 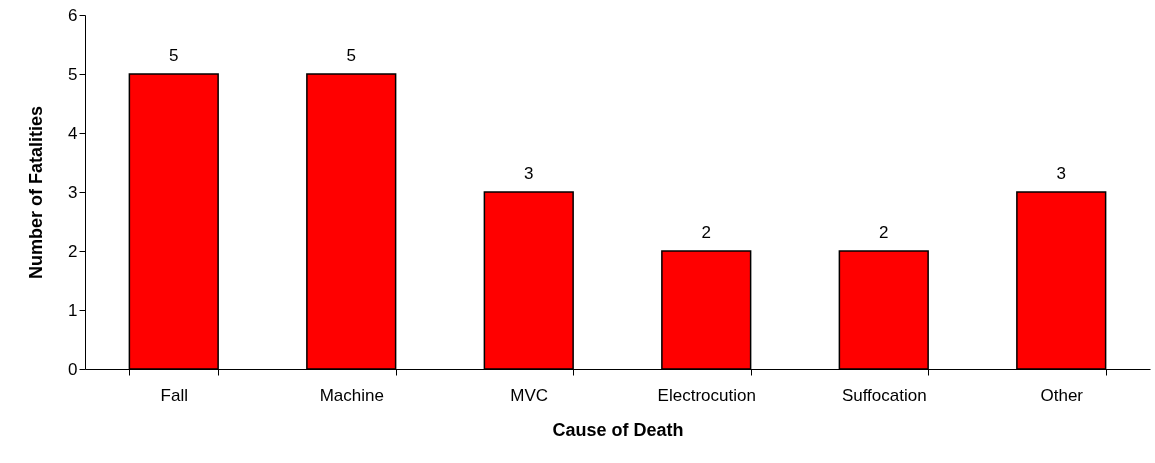 I want to click on y-tick-label: 0, so click(x=73, y=369).